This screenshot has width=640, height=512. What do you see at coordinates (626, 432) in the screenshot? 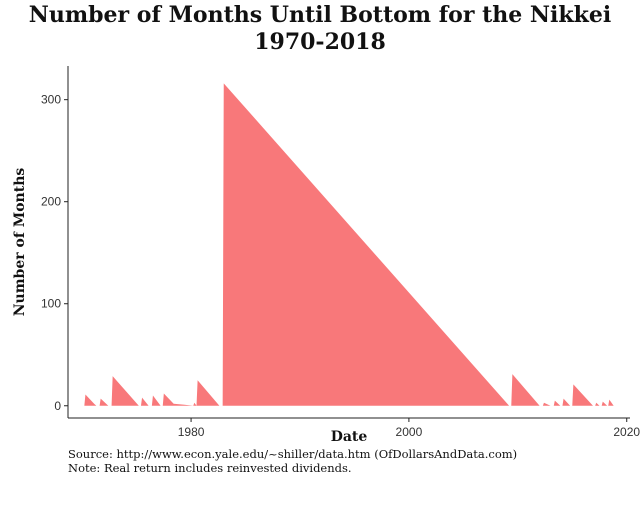
I see `x-tick-label: 2020` at bounding box center [626, 432].